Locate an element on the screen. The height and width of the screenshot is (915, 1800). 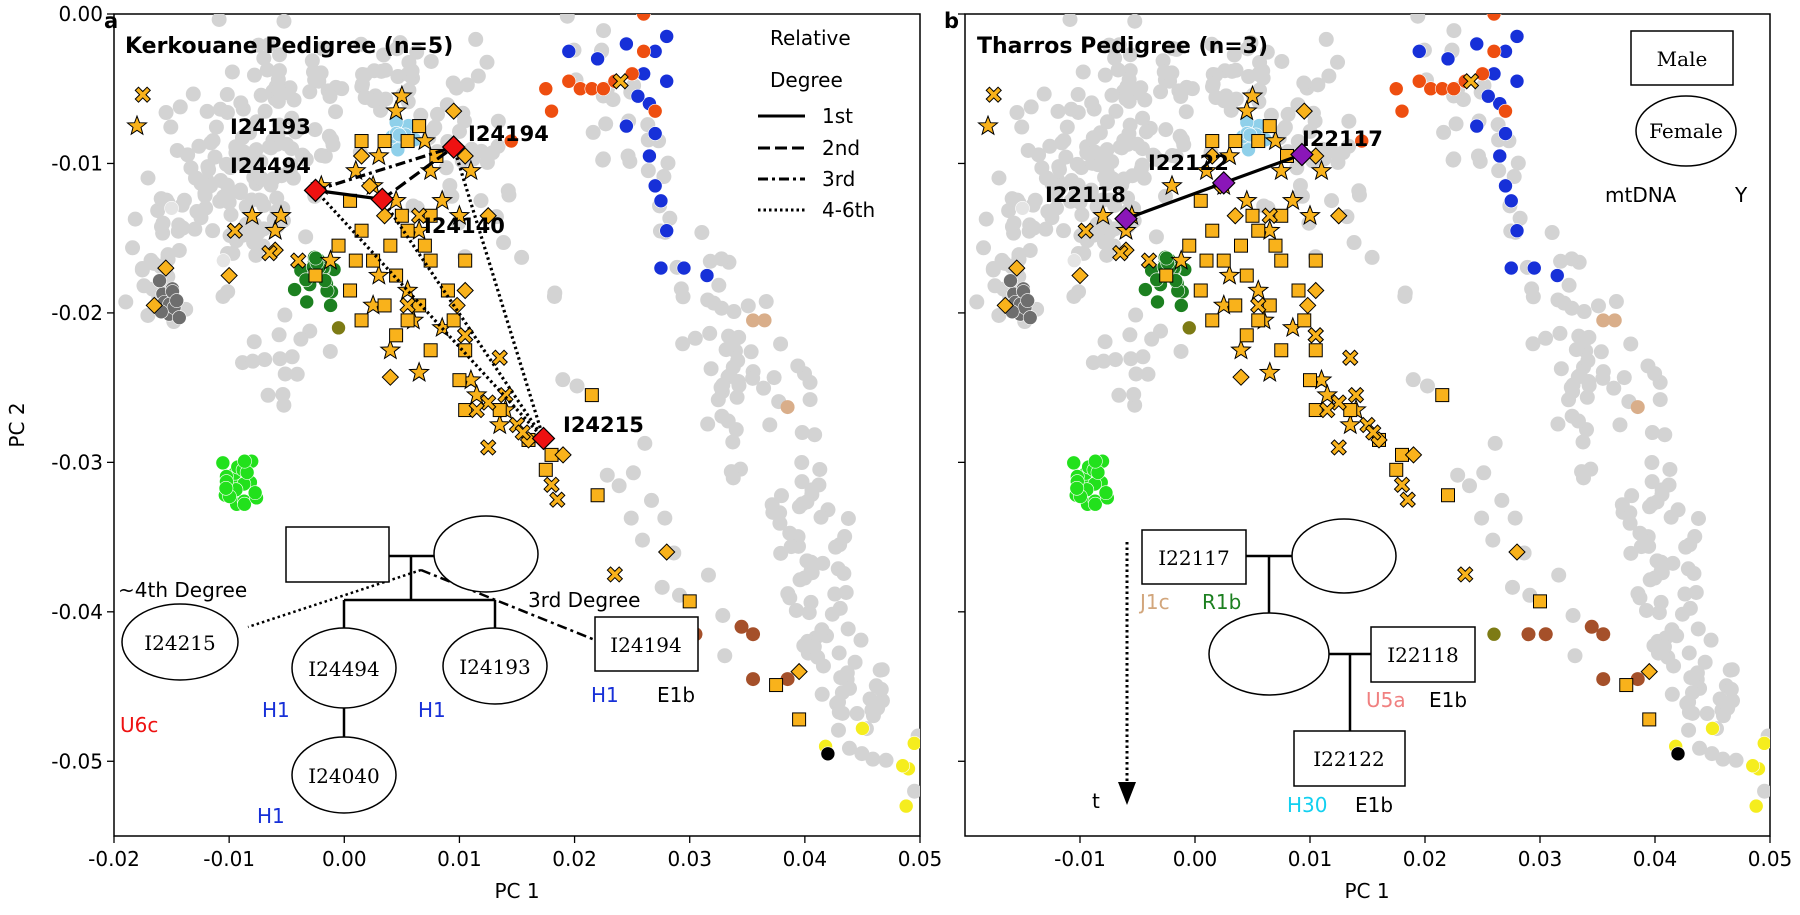
relation-line-4-6th is located at coordinates (499, 292).